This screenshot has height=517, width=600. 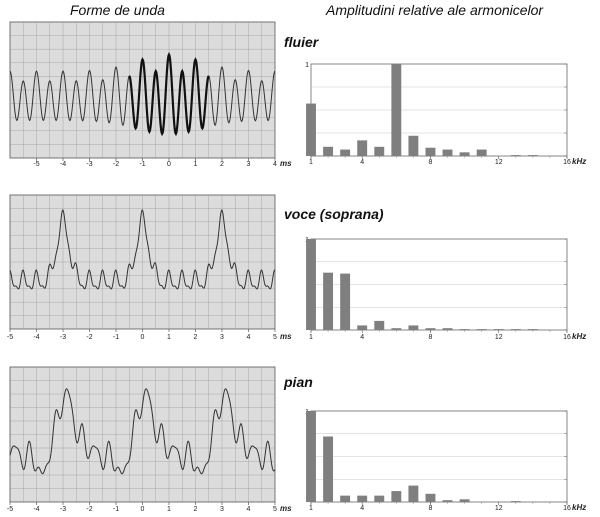 I want to click on waveforms-heading: Forme de unda, so click(x=117, y=10).